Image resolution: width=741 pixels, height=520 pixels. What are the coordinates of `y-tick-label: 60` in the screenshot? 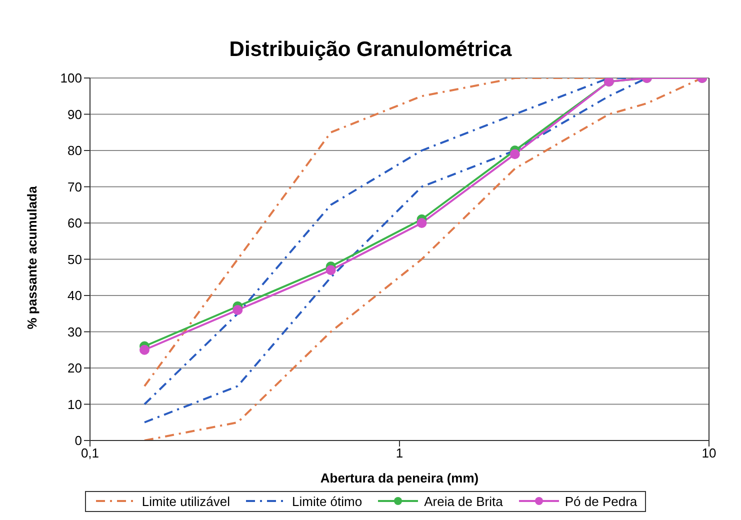 It's located at (75, 223).